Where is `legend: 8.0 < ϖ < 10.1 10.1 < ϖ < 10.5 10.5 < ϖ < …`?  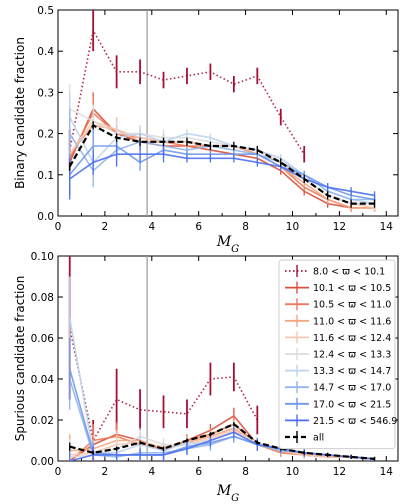 legend: 8.0 < ϖ < 10.1 10.1 < ϖ < 10.5 10.5 < ϖ < … is located at coordinates (337, 354).